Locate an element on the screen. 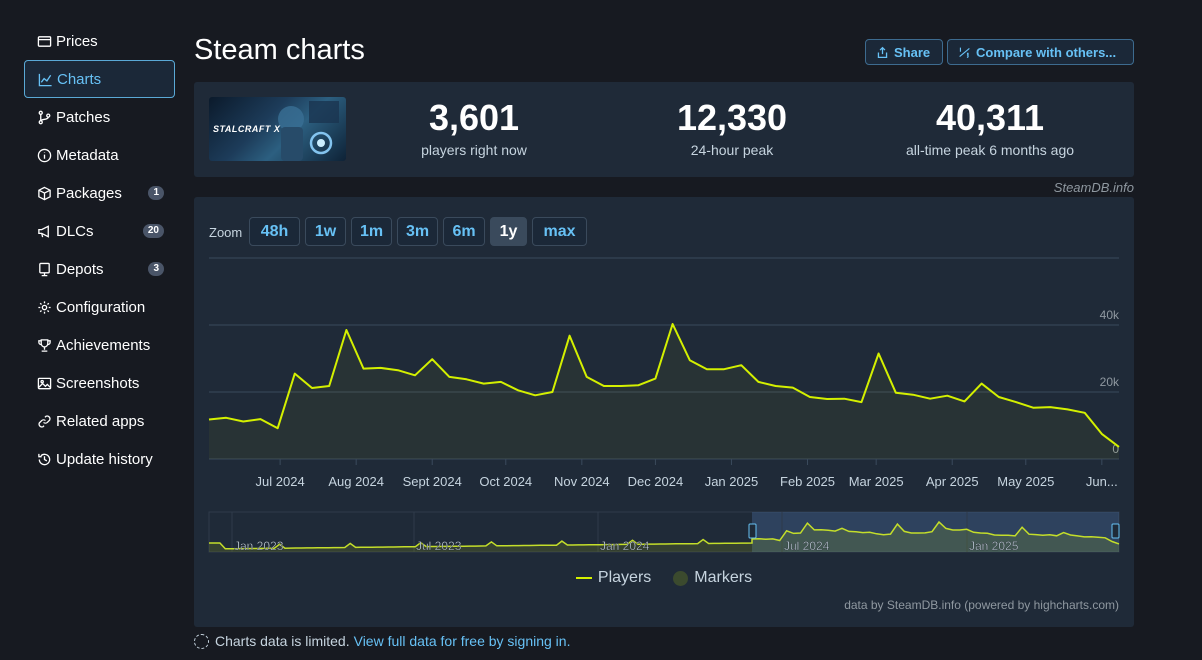 This screenshot has height=660, width=1202. page-title: Steam charts is located at coordinates (279, 50).